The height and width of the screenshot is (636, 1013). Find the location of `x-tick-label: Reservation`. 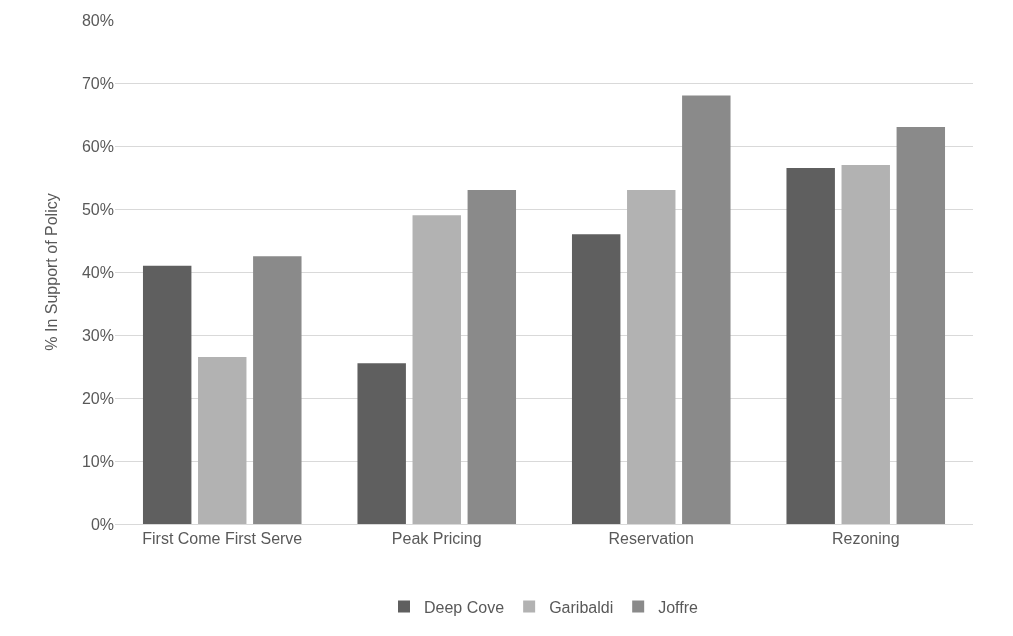

x-tick-label: Reservation is located at coordinates (651, 539).